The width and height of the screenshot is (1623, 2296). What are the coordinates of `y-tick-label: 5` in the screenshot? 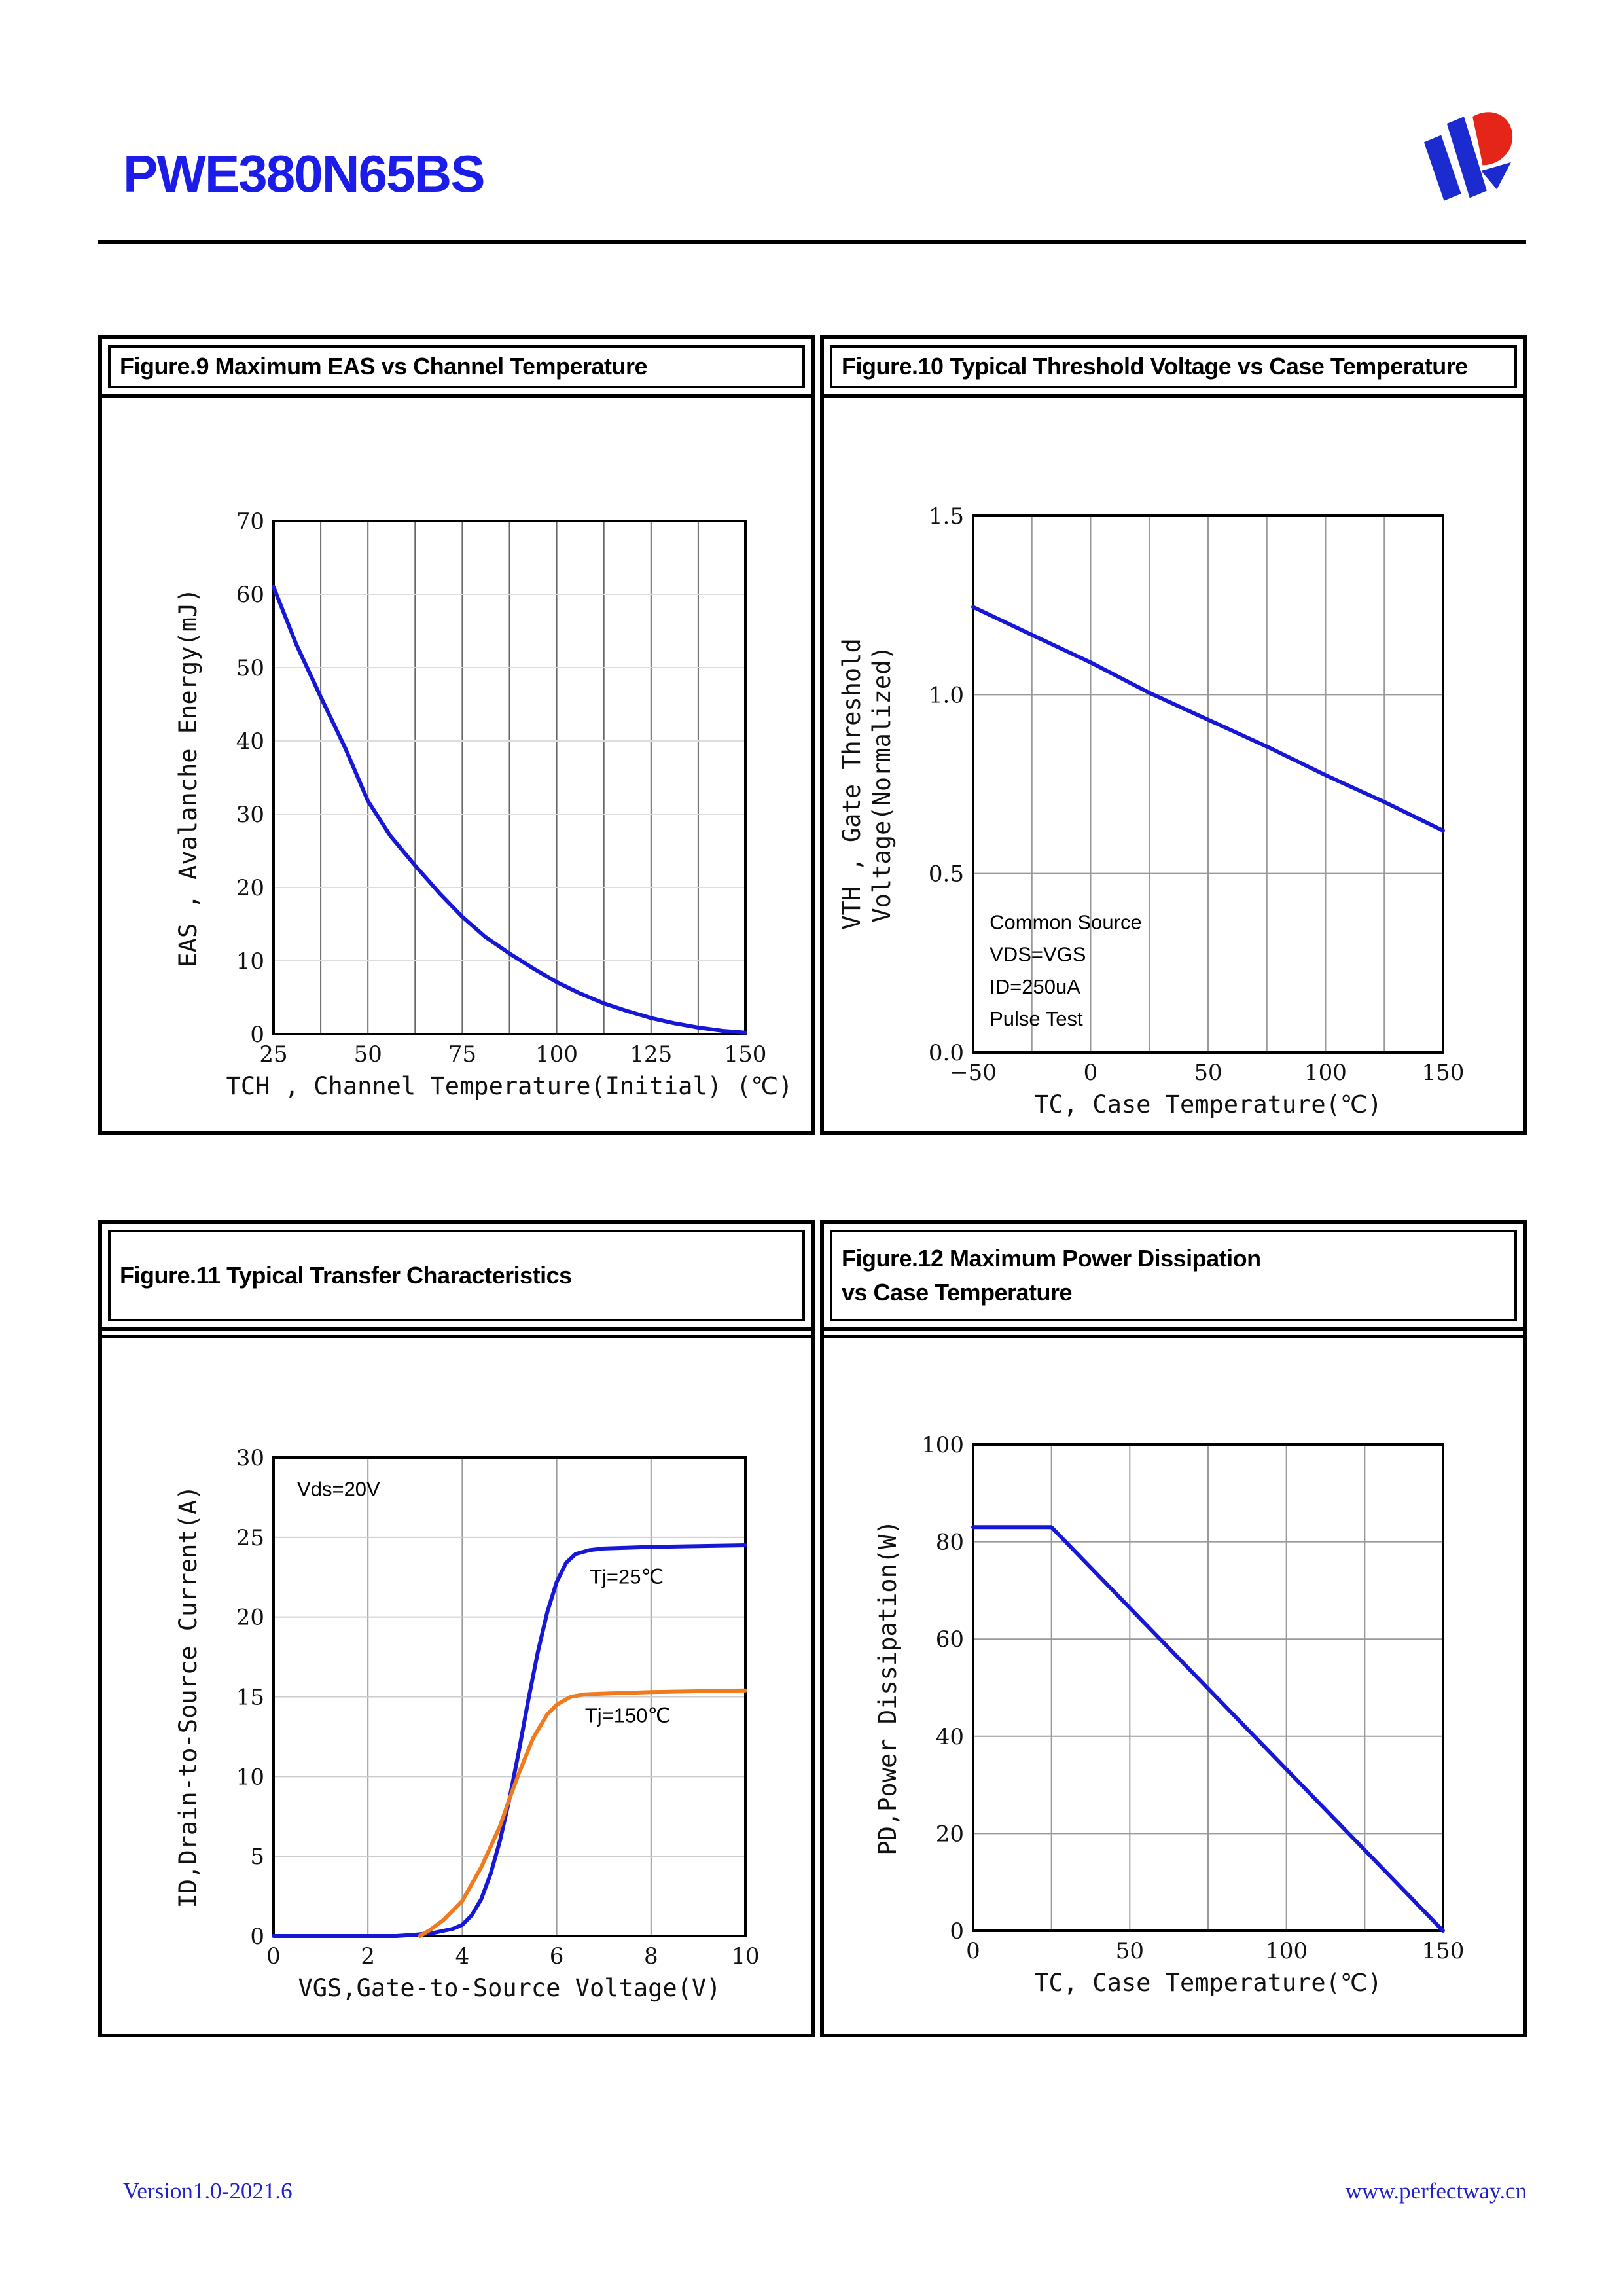 It's located at (257, 1857).